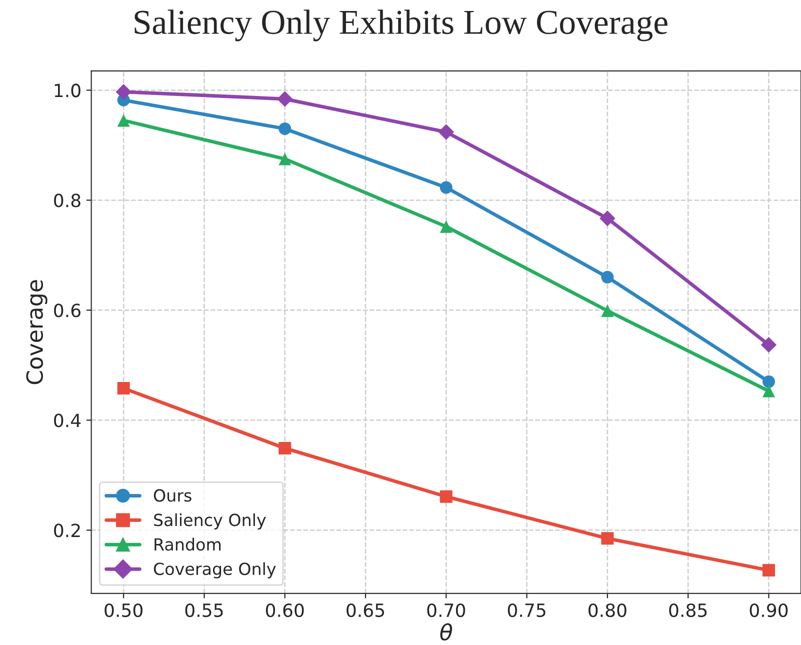  Describe the element at coordinates (527, 610) in the screenshot. I see `x-tick-label: 0.75` at that location.